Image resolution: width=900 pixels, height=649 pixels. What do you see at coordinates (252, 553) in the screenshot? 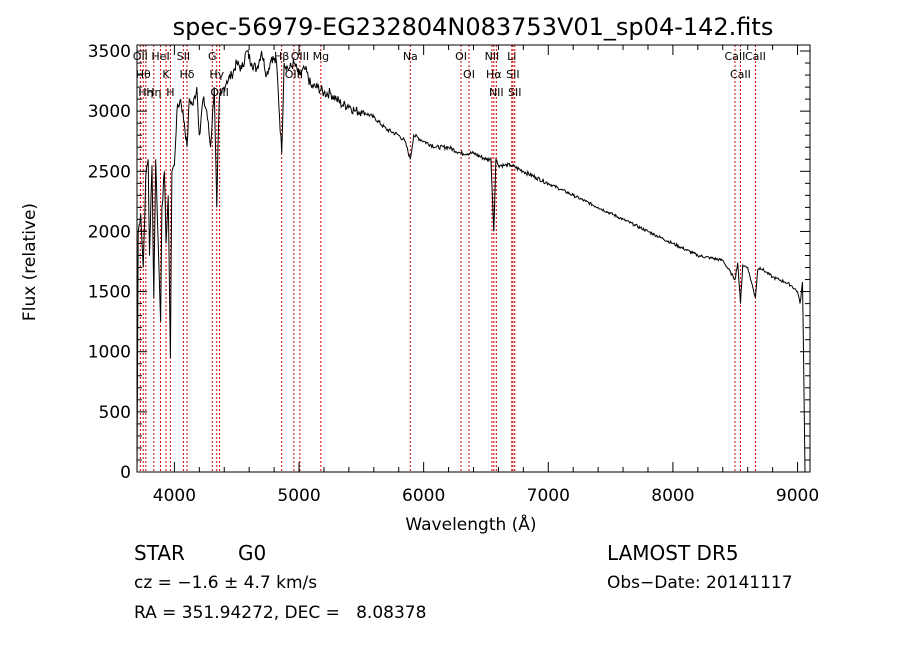
I see `object-subclass: G0` at bounding box center [252, 553].